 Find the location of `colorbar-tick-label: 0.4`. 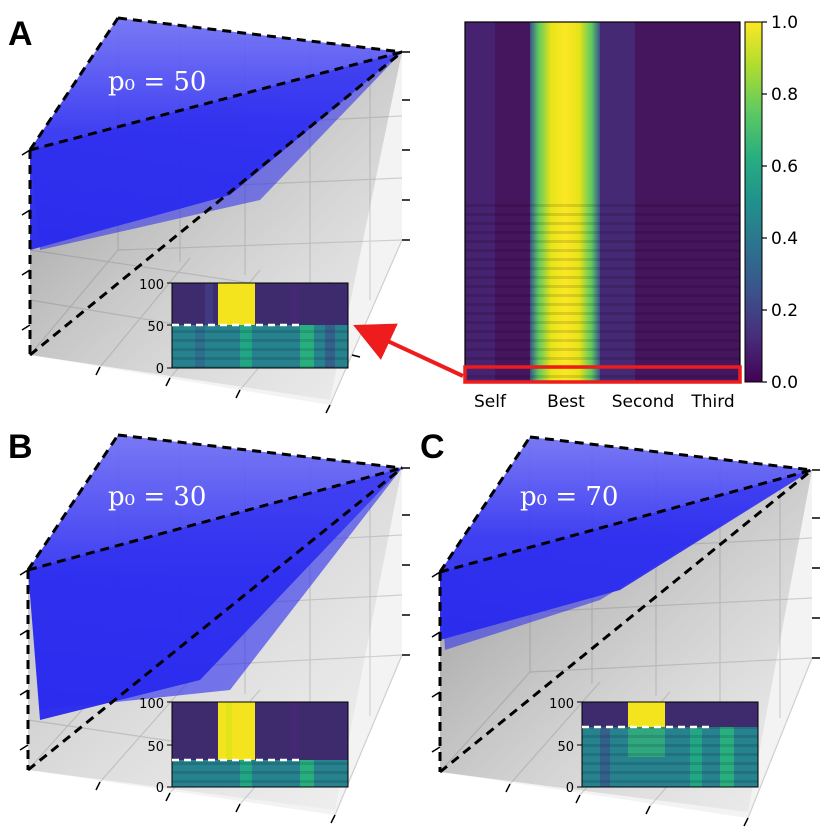

colorbar-tick-label: 0.4 is located at coordinates (784, 239).